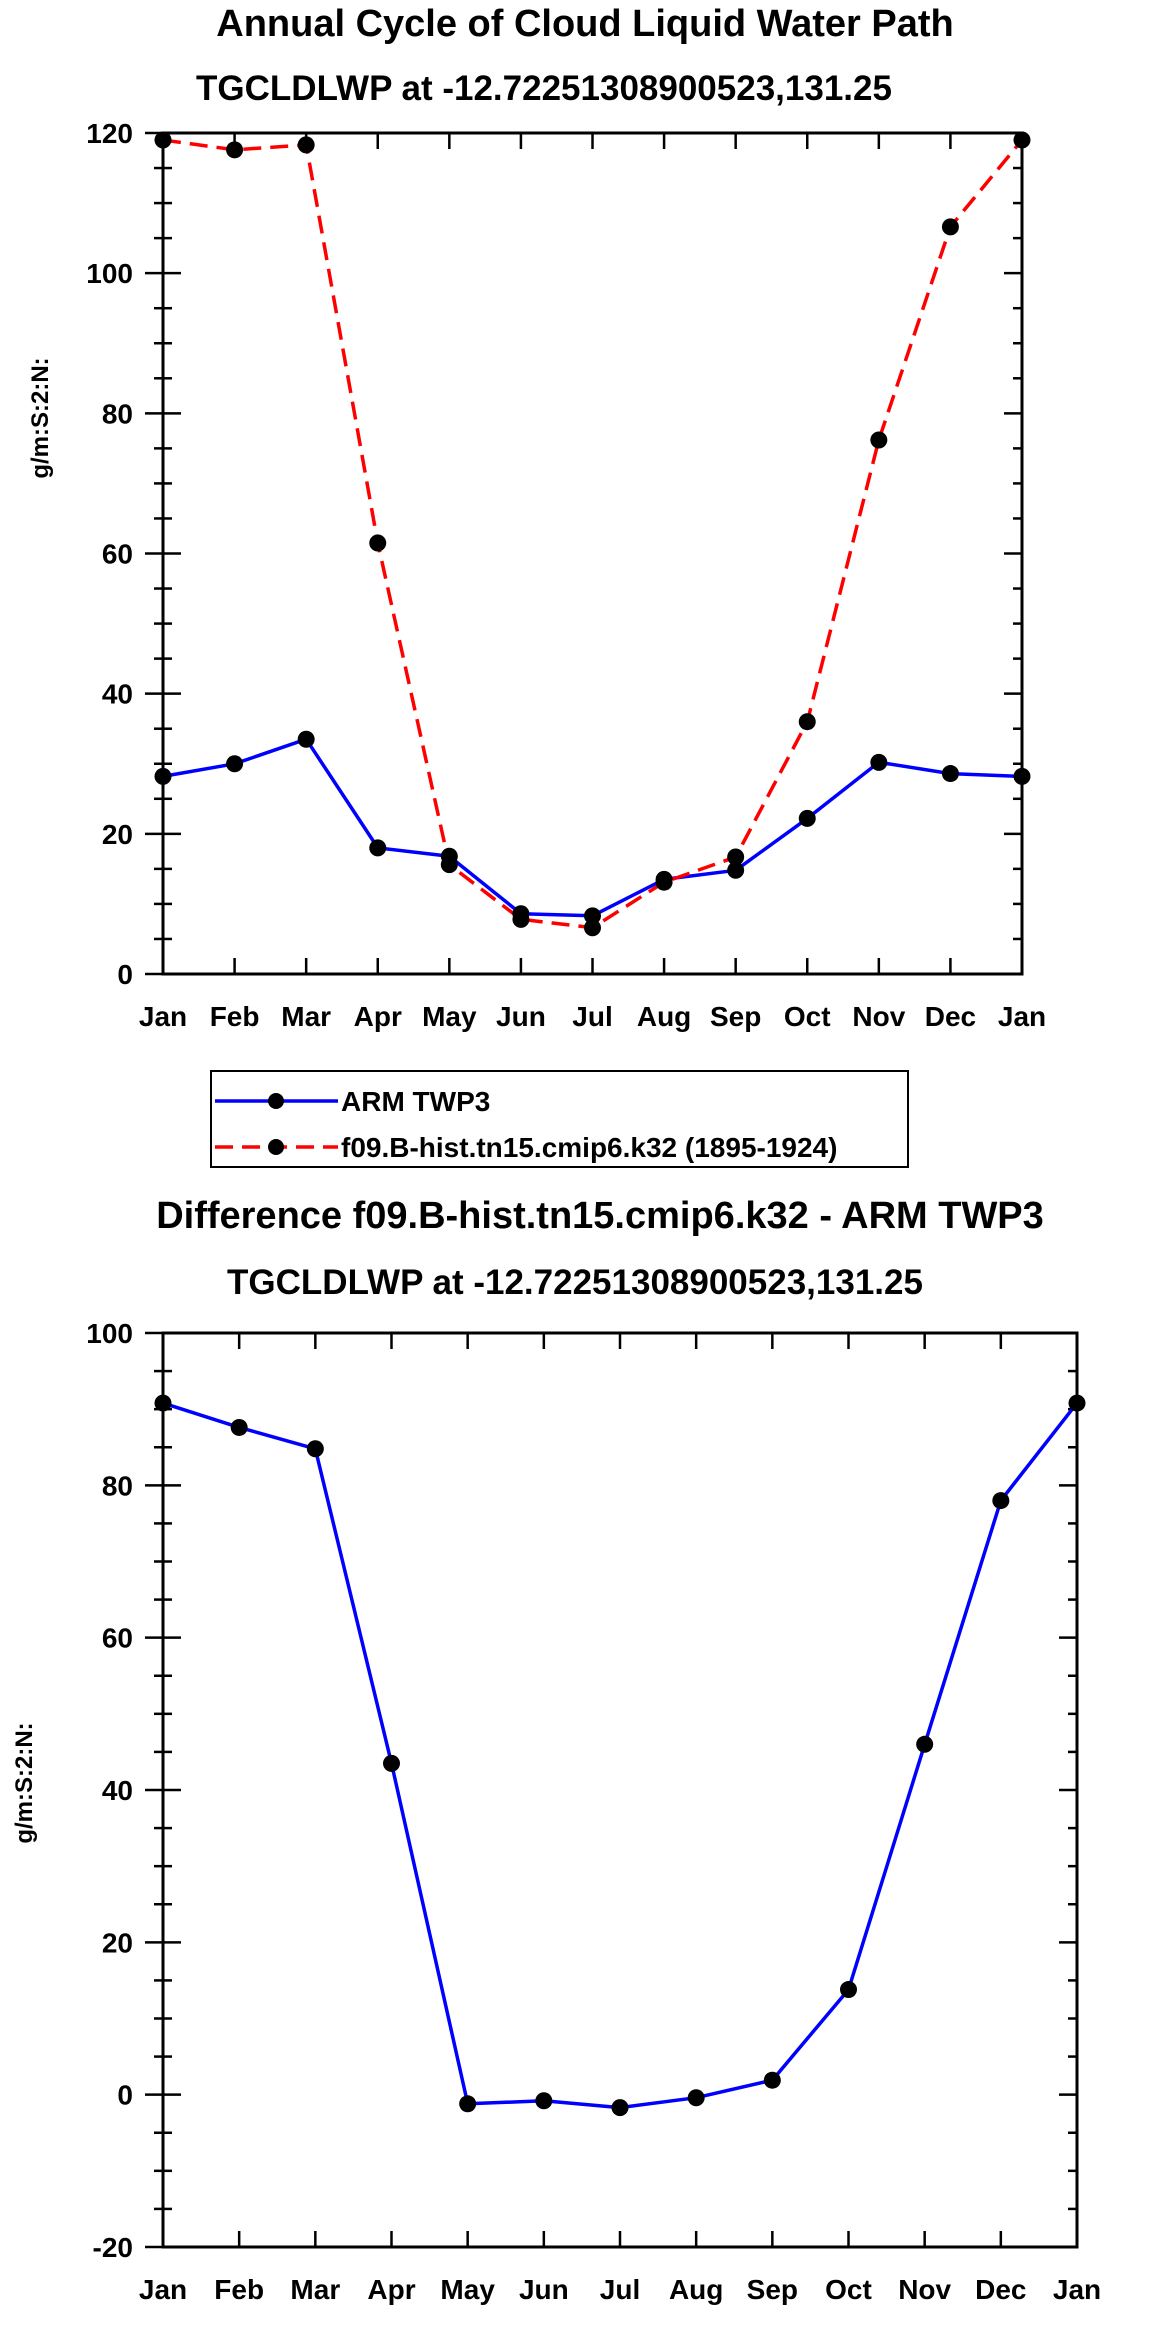 Image resolution: width=1158 pixels, height=2327 pixels. Describe the element at coordinates (415, 1101) in the screenshot. I see `legend-label-arm-twp3: ARM TWP3` at that location.